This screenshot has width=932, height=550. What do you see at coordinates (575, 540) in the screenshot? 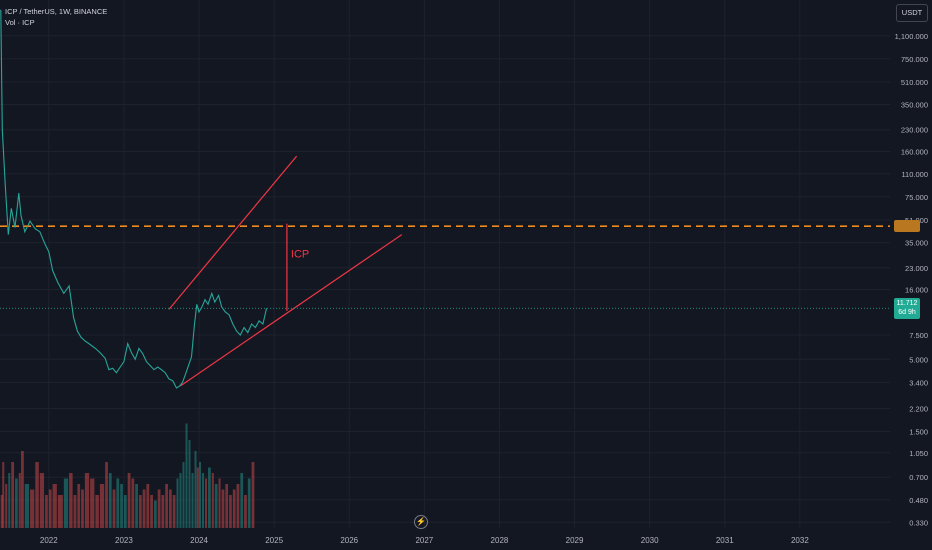
I see `x-tick-label: 2029` at bounding box center [575, 540].